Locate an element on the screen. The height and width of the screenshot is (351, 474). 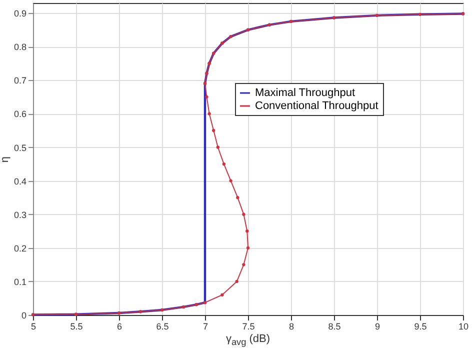
y-tick-label: 0.6 is located at coordinates (20, 114).